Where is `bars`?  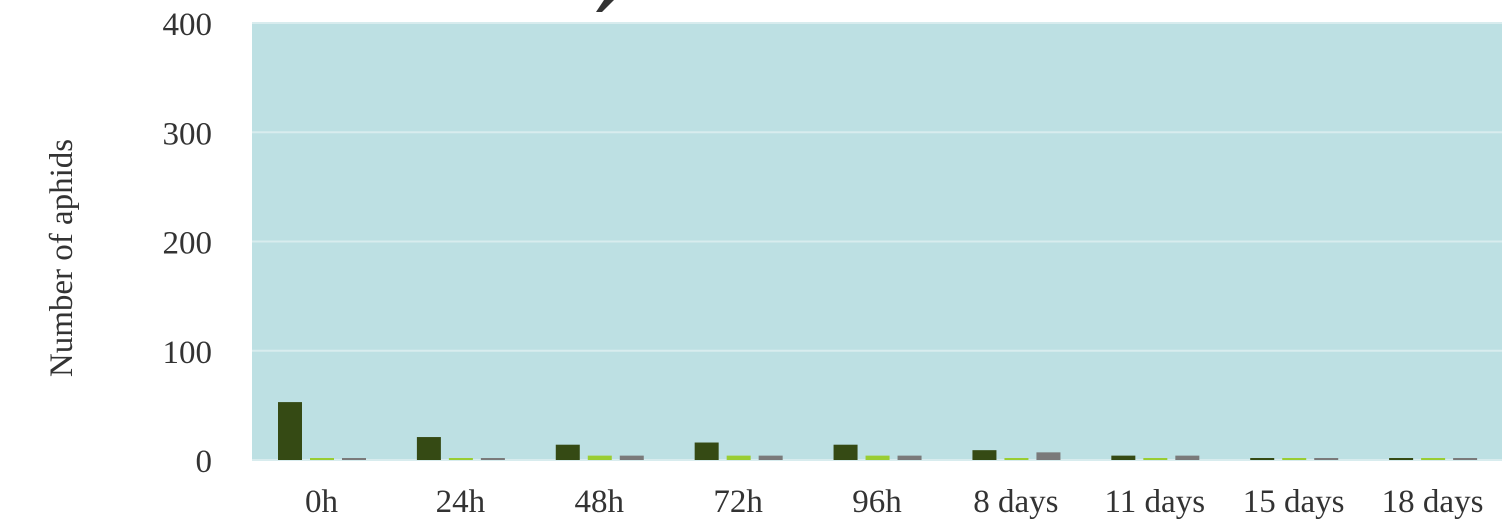 bars is located at coordinates (878, 431).